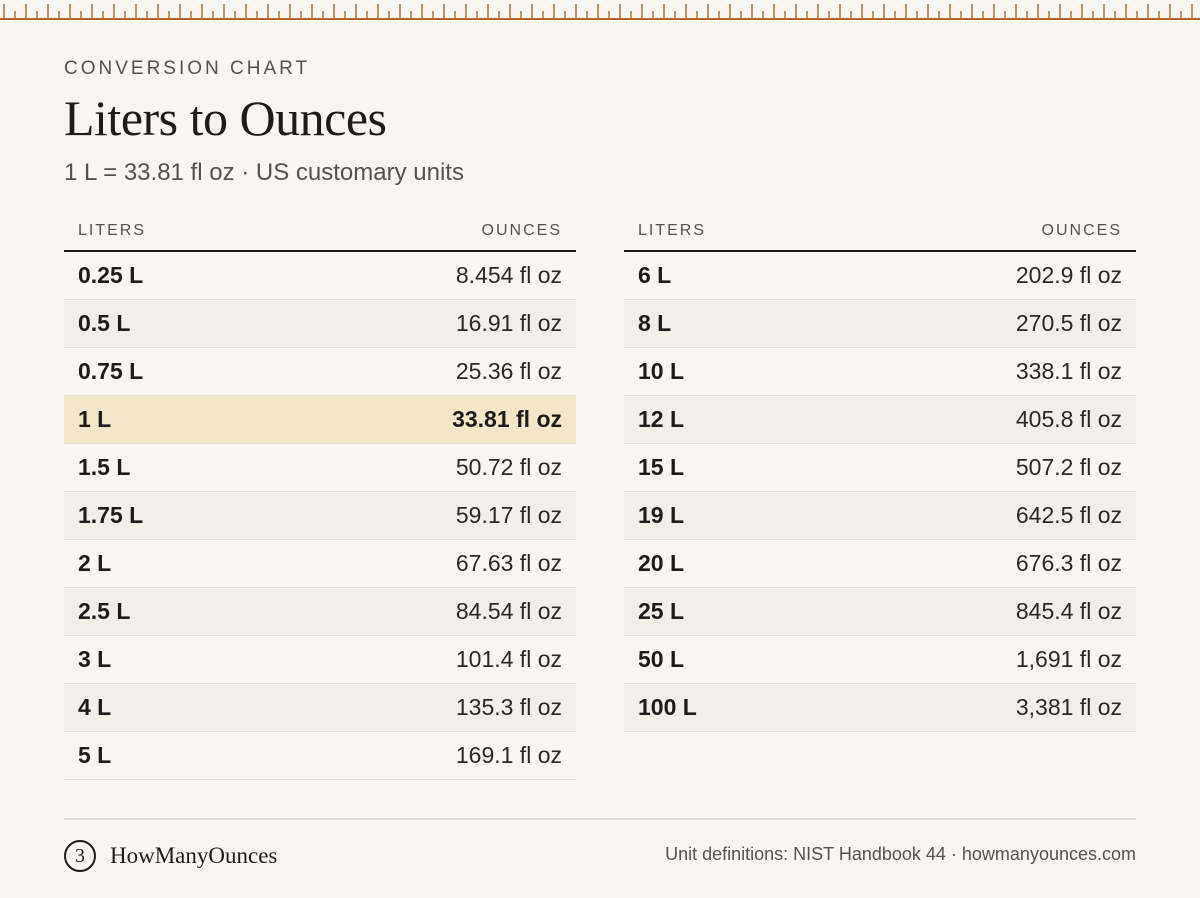 The image size is (1200, 898). Describe the element at coordinates (95, 755) in the screenshot. I see `liters-cell: 5 L` at that location.